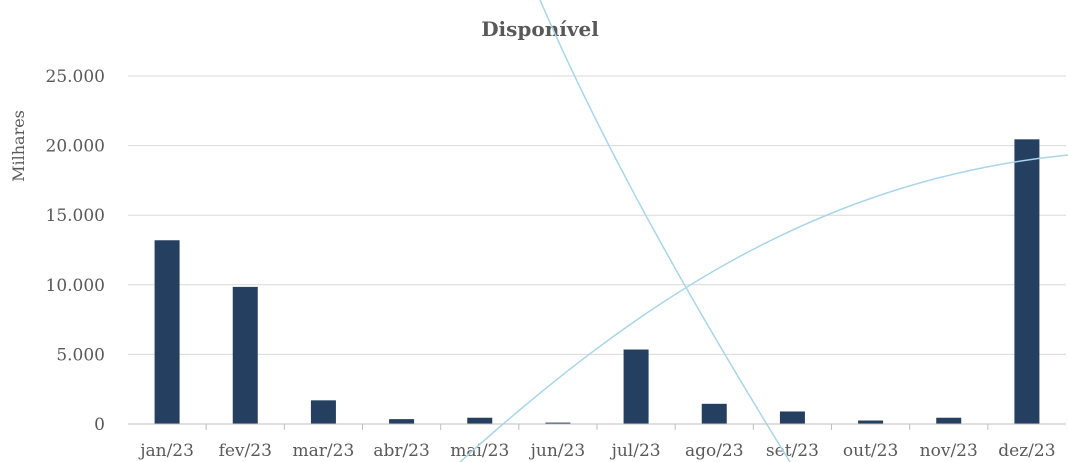 This screenshot has height=462, width=1068. I want to click on y-tick-label: 10.000, so click(75, 286).